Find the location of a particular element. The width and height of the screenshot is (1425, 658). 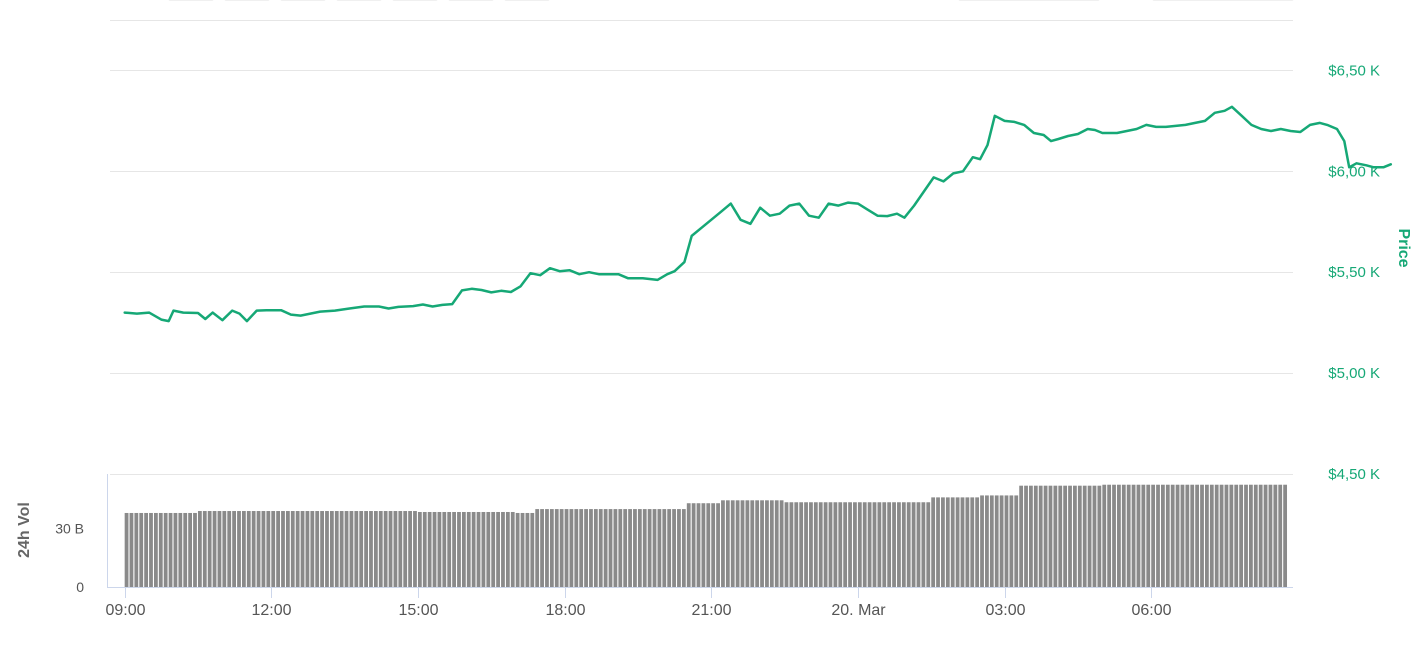

x-tick-label: 06:00 is located at coordinates (1151, 610).